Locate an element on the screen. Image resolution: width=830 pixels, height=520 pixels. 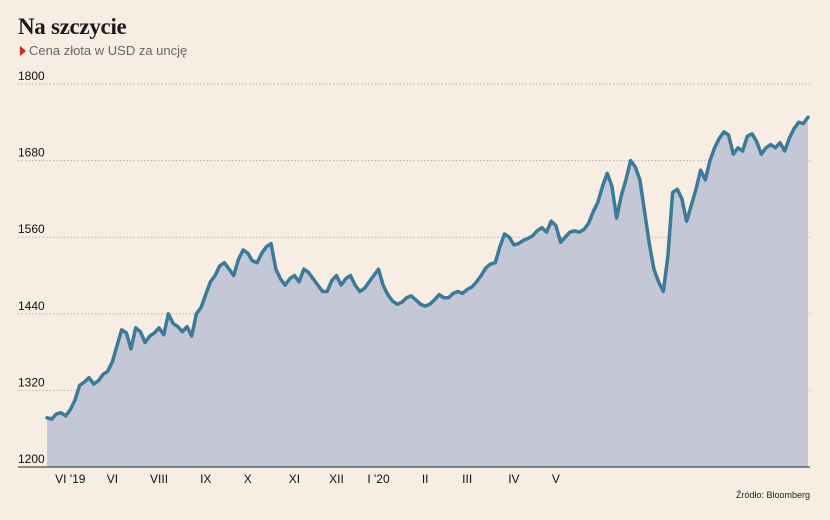
x-tick-label: IV is located at coordinates (513, 479).